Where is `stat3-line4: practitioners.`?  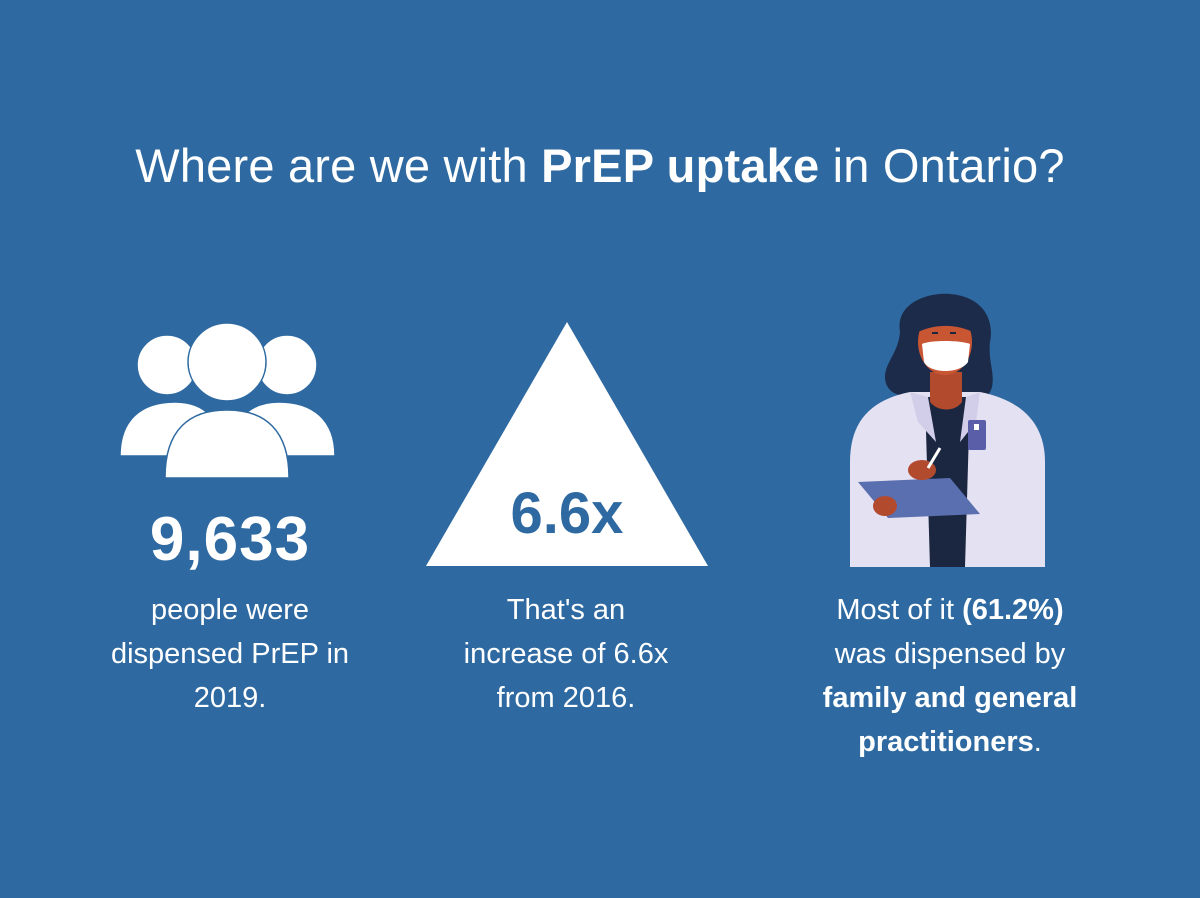 stat3-line4: practitioners. is located at coordinates (950, 742).